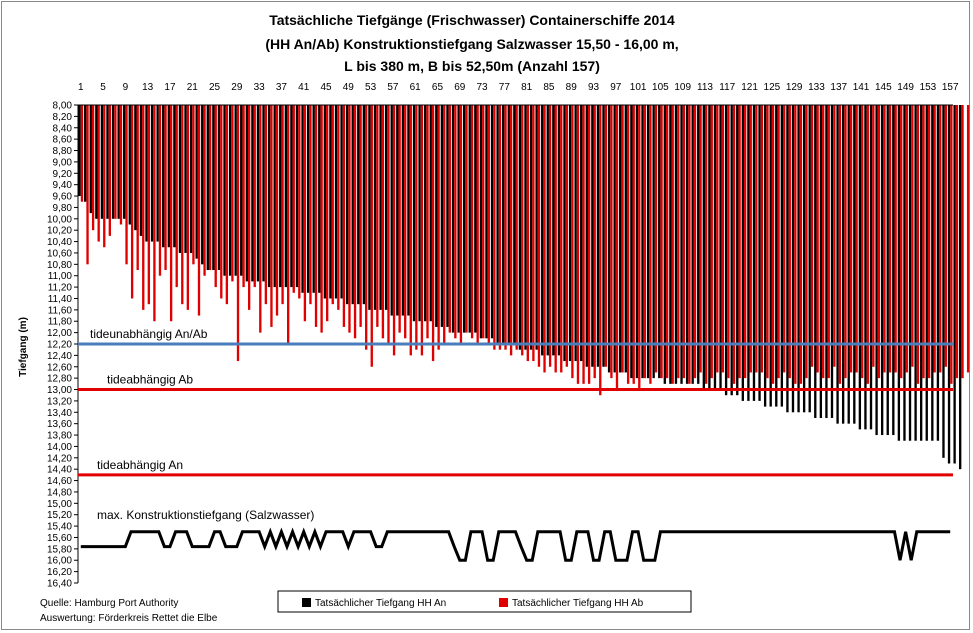 Image resolution: width=973 pixels, height=633 pixels. Describe the element at coordinates (170, 87) in the screenshot. I see `x-tick-label: 17` at that location.